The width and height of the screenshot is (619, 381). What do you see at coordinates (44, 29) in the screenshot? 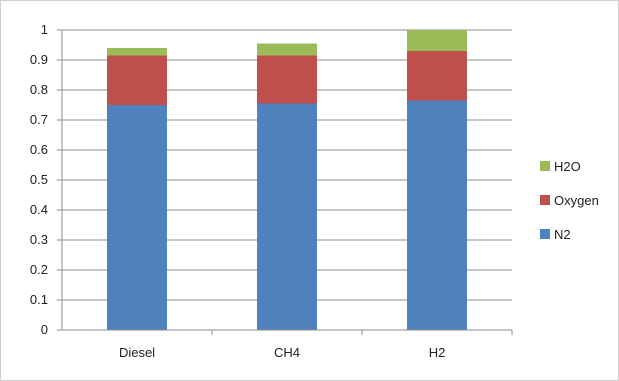
I see `y-tick-label: 1` at bounding box center [44, 29].